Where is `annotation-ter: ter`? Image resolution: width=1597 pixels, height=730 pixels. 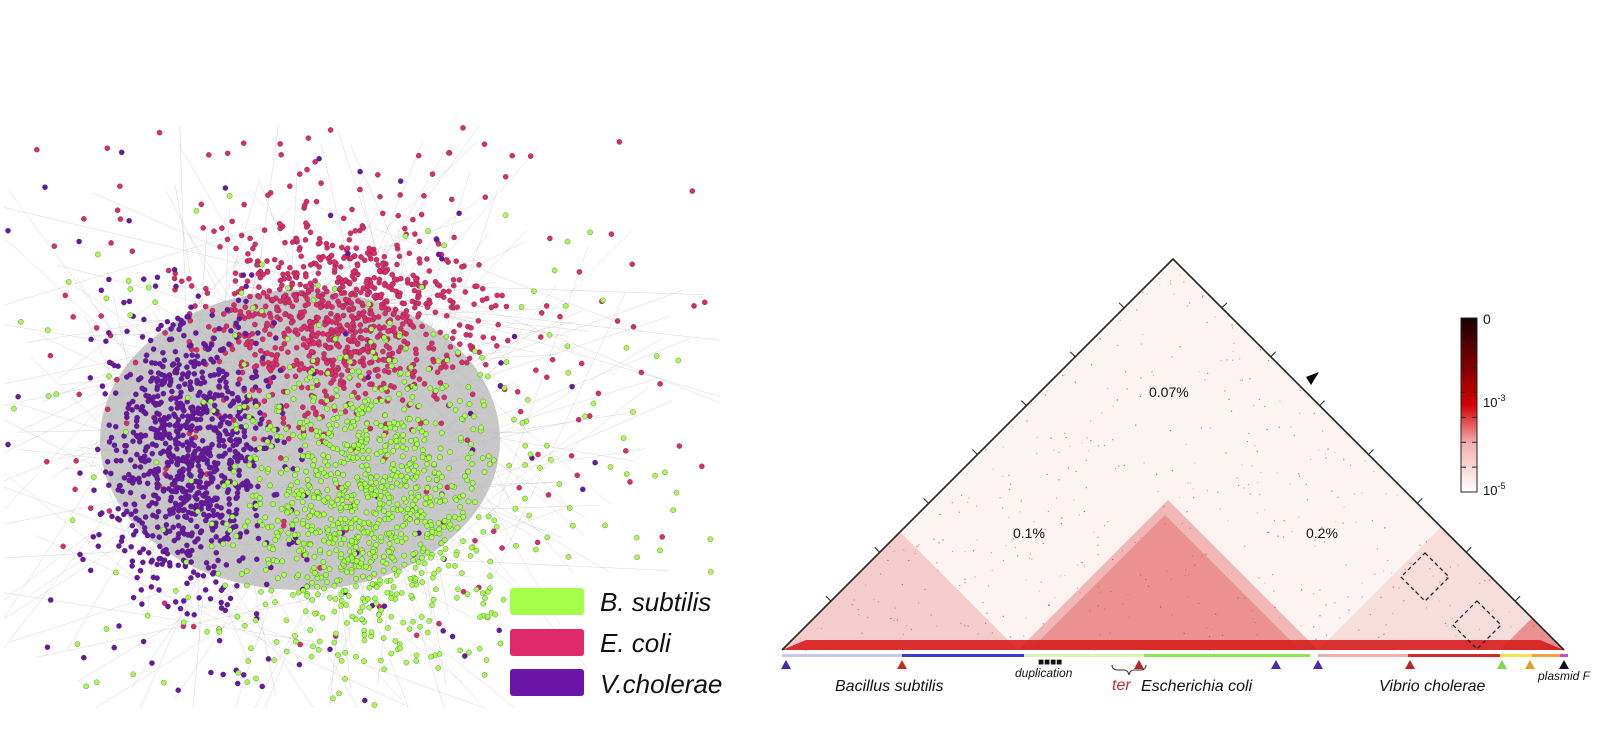 annotation-ter: ter is located at coordinates (1121, 685).